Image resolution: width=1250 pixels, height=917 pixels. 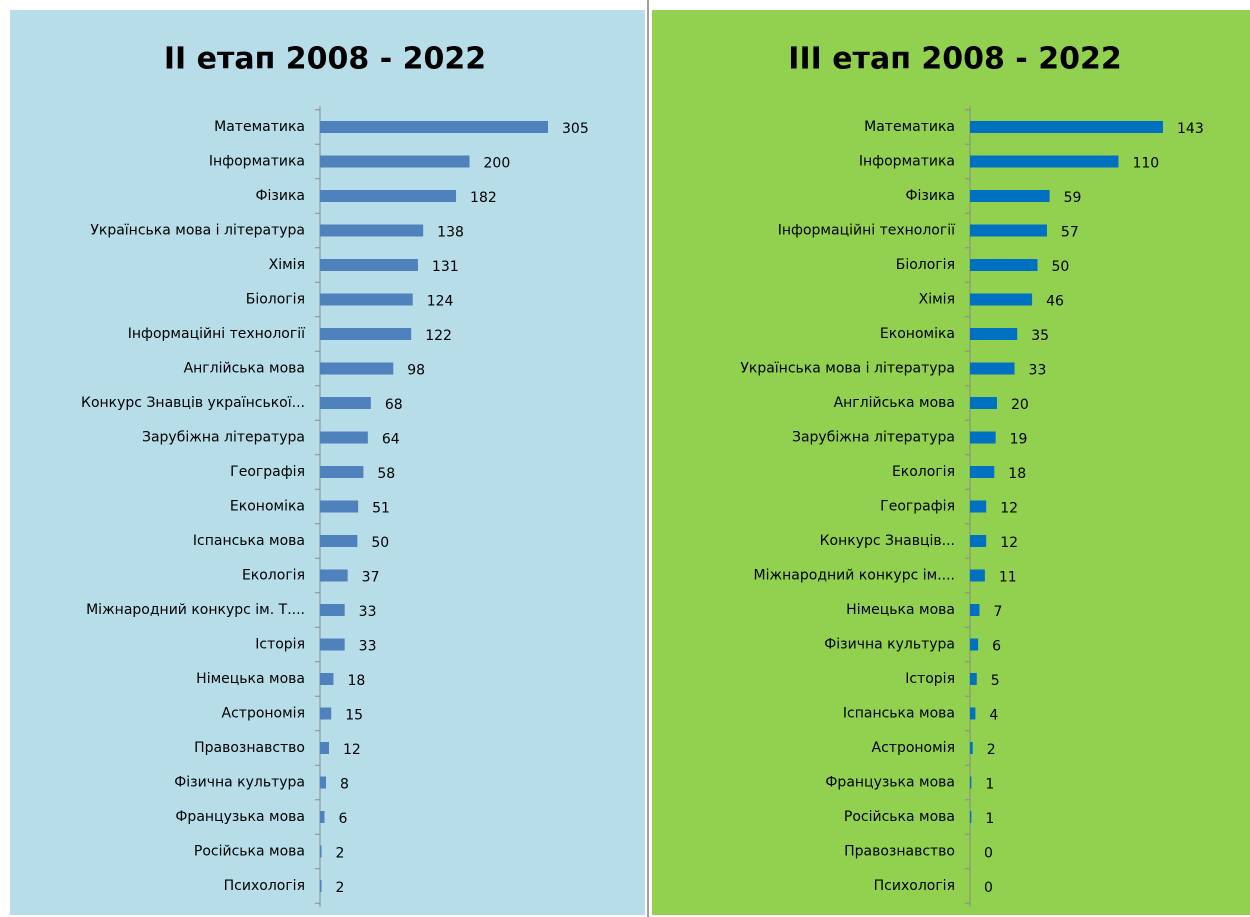 I want to click on value-label: 57, so click(x=1070, y=233).